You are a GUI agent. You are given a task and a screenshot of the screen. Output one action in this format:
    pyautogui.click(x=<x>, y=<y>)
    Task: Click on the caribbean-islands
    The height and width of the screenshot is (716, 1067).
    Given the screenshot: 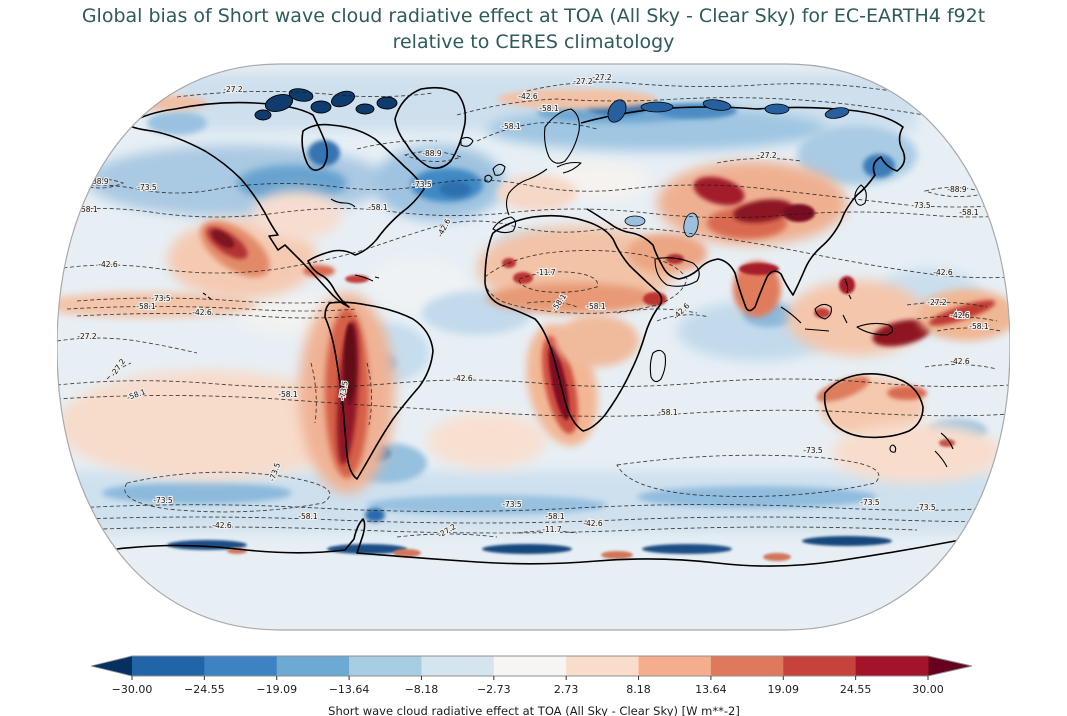 What is the action you would take?
    pyautogui.click(x=367, y=278)
    